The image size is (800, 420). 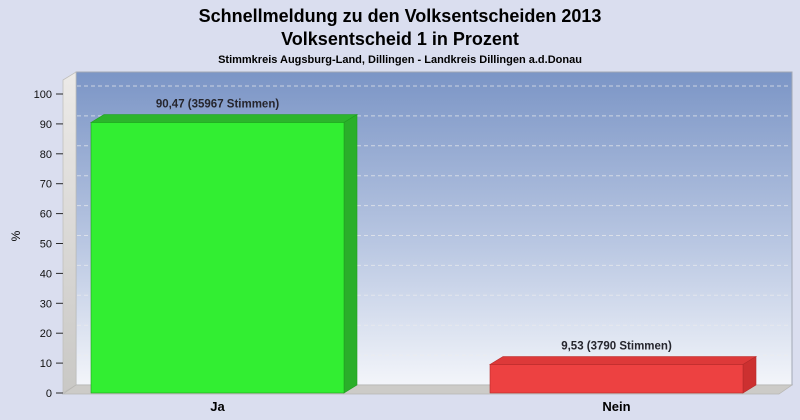 What do you see at coordinates (400, 39) in the screenshot?
I see `measure-title: Volksentscheid 1 in Prozent` at bounding box center [400, 39].